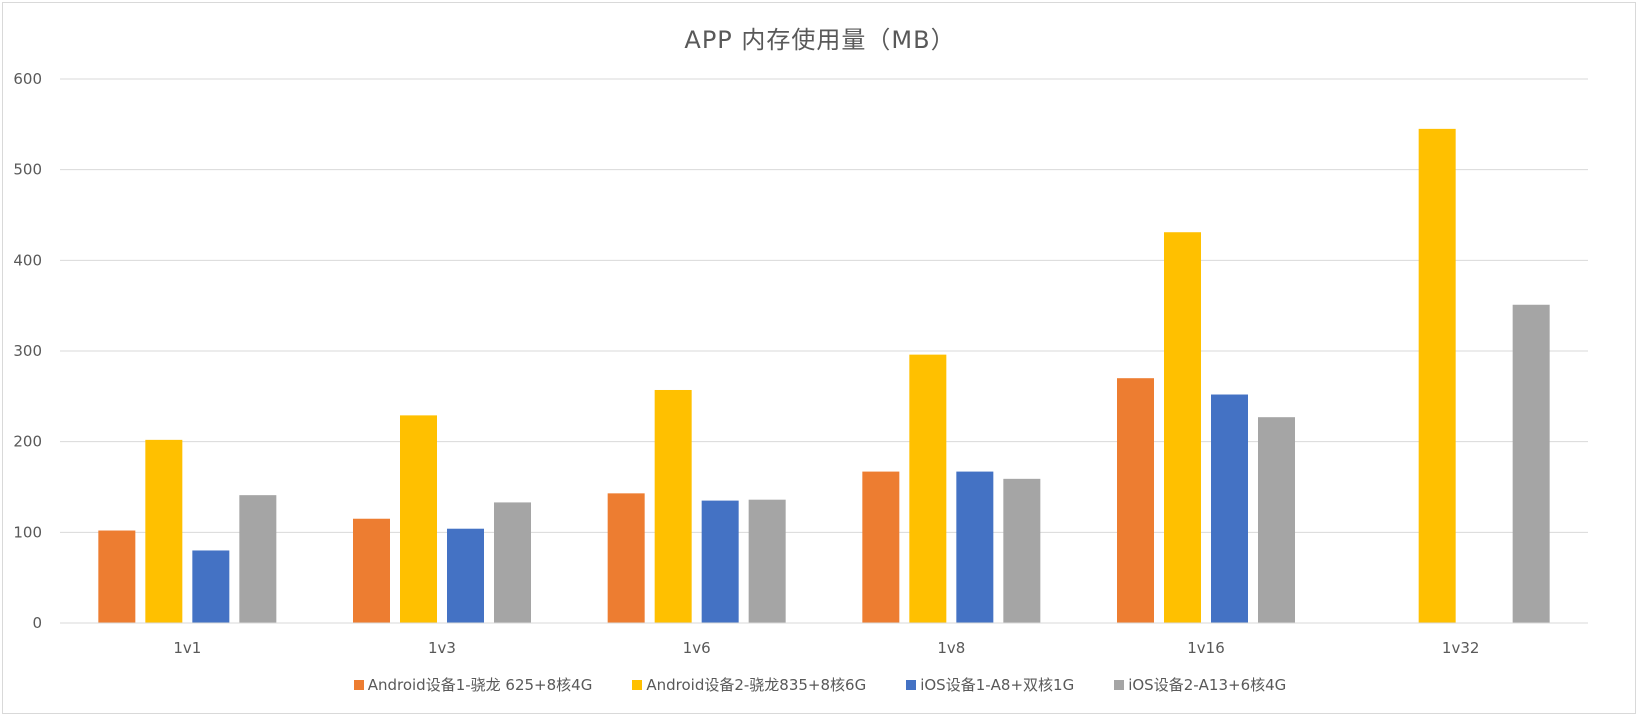  I want to click on legend-item: Android设备1-骁龙 625+8核4G, so click(473, 684).